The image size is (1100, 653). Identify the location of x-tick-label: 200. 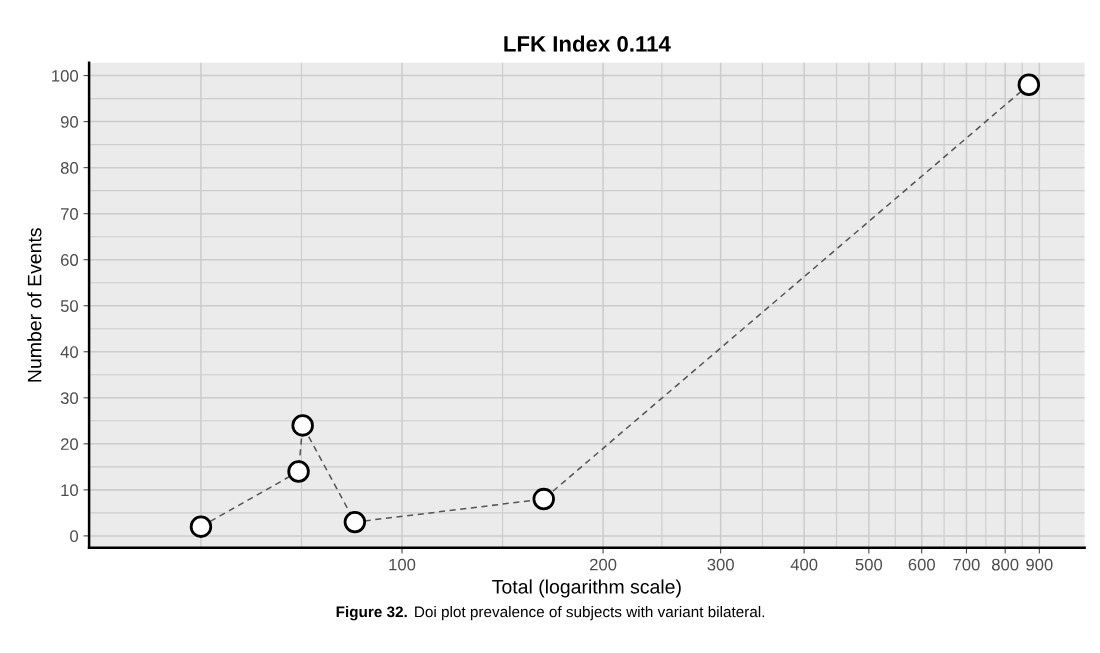
(603, 564).